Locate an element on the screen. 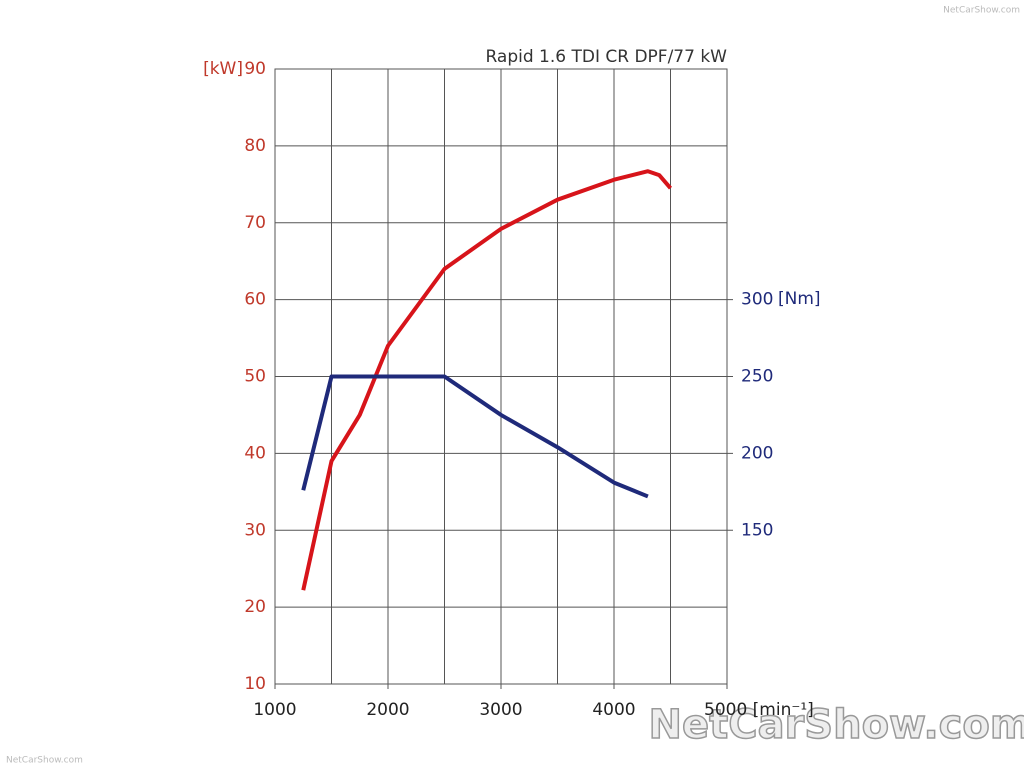 The width and height of the screenshot is (1024, 772). y-tick-label: 30 is located at coordinates (255, 530).